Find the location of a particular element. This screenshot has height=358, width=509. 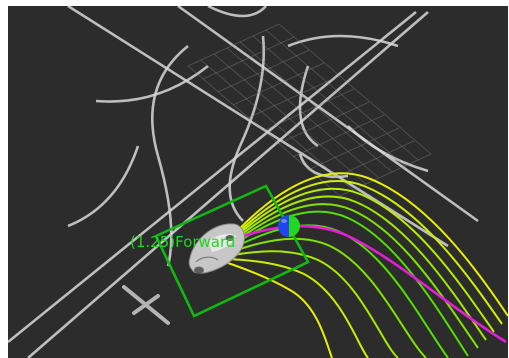

goal-sphere-icon is located at coordinates (289, 226).